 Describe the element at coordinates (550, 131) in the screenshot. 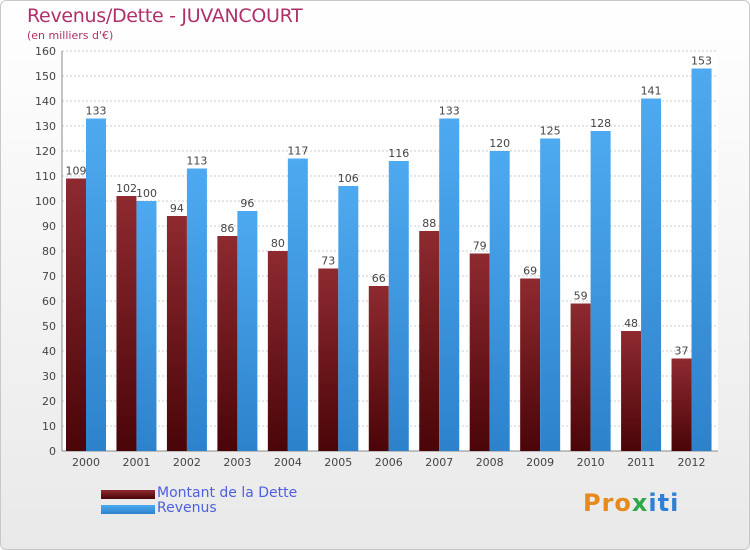

I see `data-label-revenus: 125` at that location.